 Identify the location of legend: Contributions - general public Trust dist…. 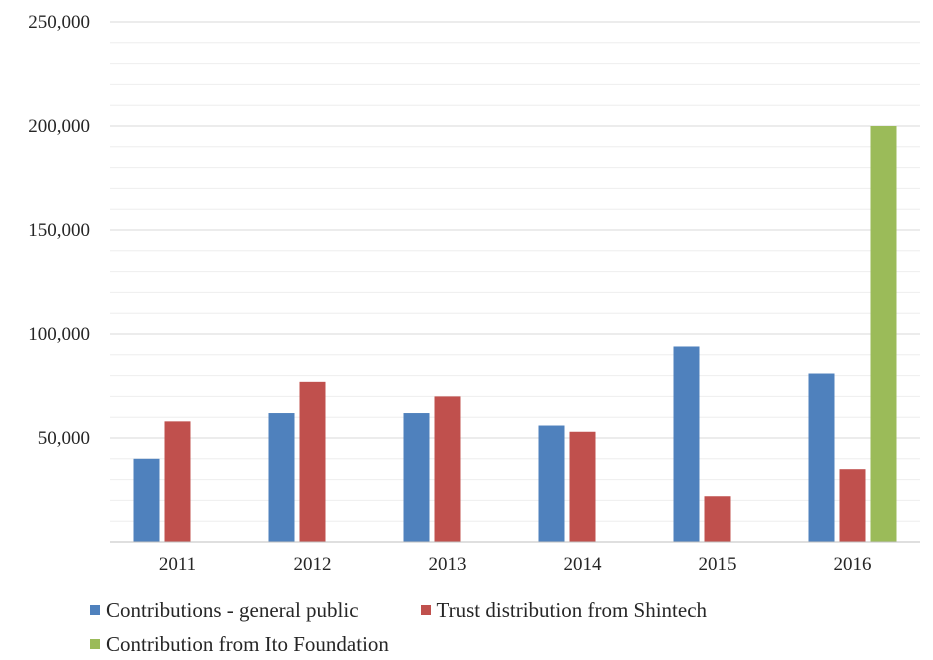
(505, 626).